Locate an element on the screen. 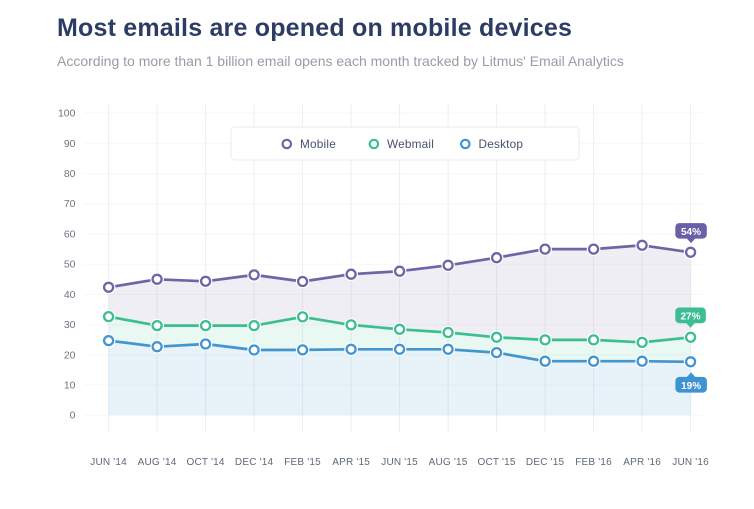 Image resolution: width=754 pixels, height=509 pixels. svg-text: 40 is located at coordinates (70, 295).